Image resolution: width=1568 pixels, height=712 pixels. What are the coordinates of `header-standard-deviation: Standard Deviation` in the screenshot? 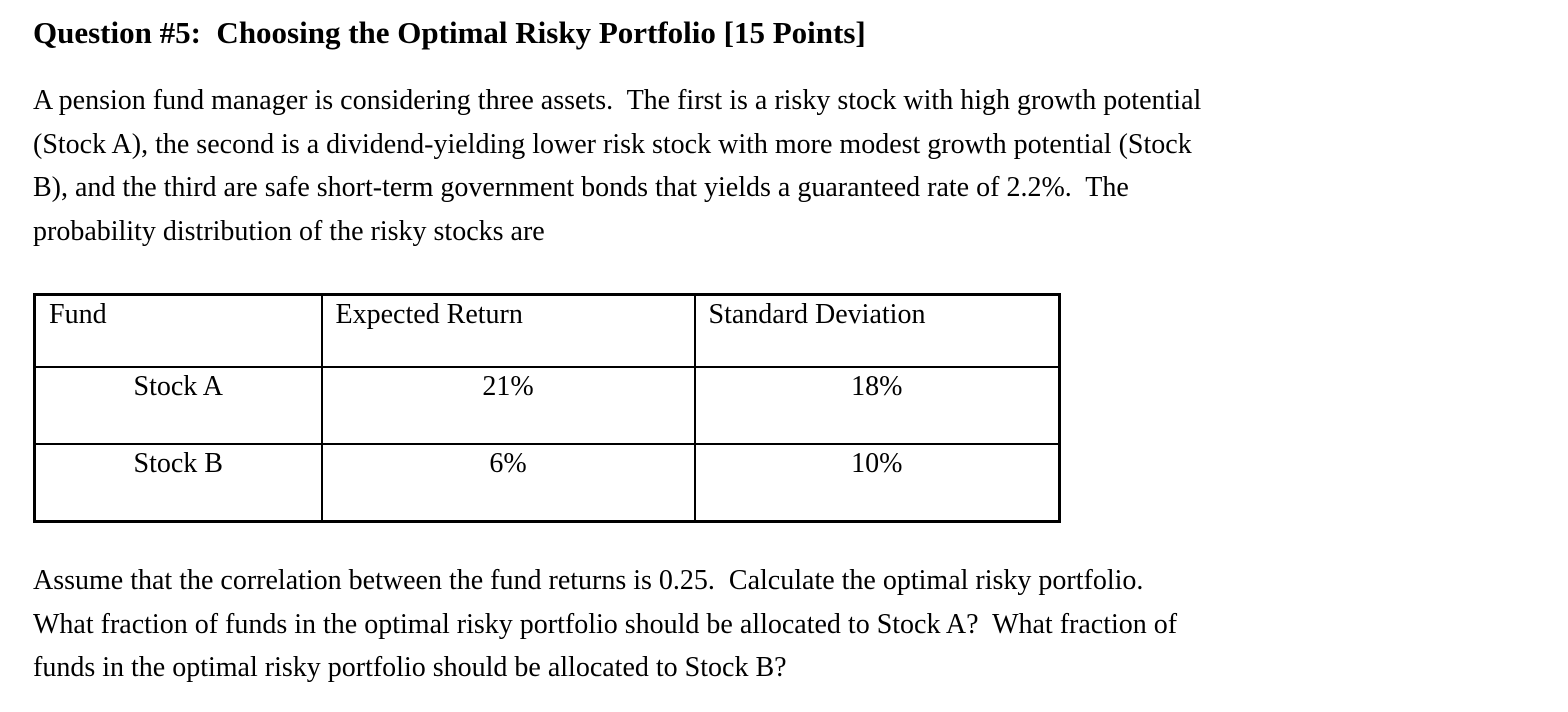 It's located at (877, 331).